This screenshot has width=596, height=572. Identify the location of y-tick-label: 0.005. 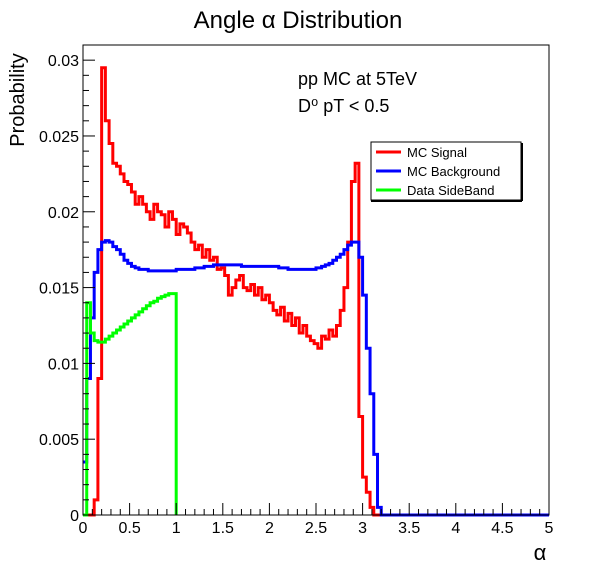
(59, 440).